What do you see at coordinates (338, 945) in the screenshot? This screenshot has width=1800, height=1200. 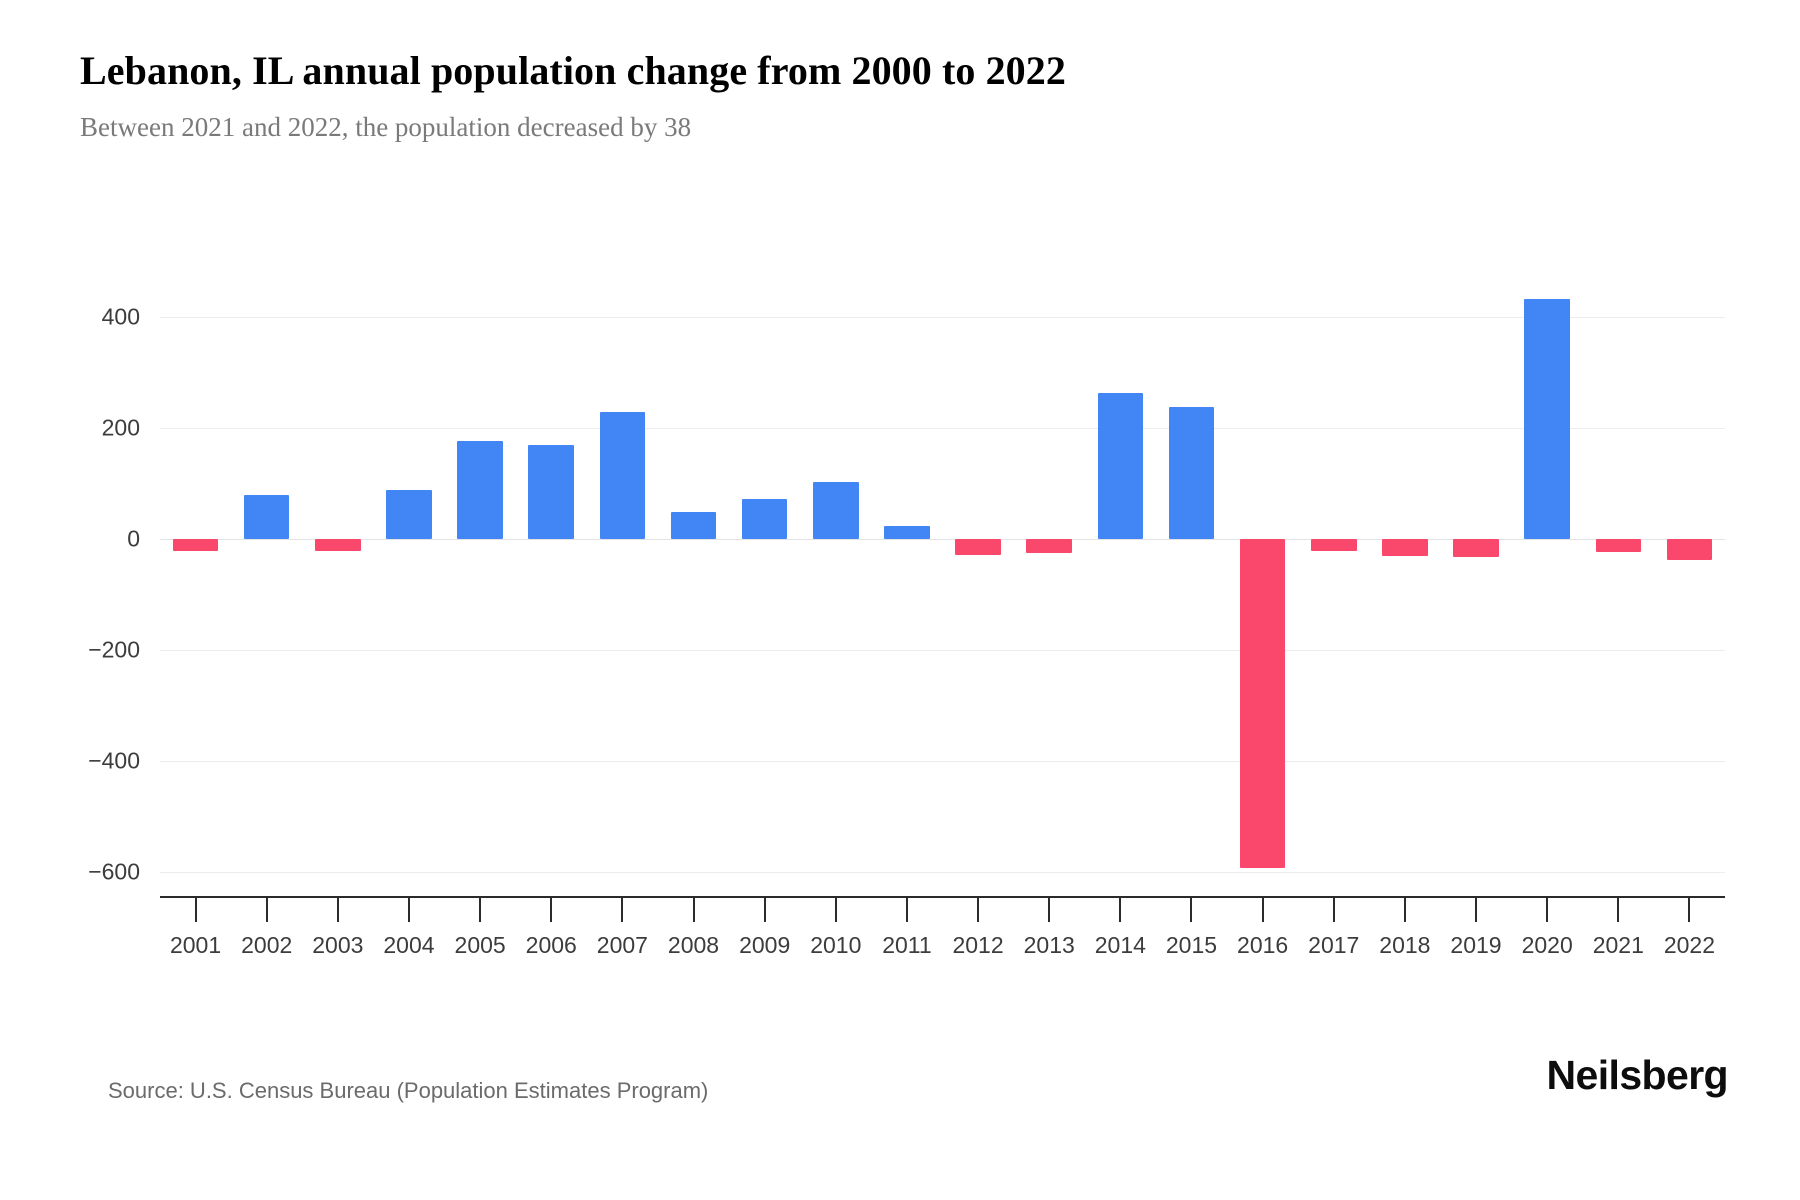 I see `x-axis-tick-label: 2003` at bounding box center [338, 945].